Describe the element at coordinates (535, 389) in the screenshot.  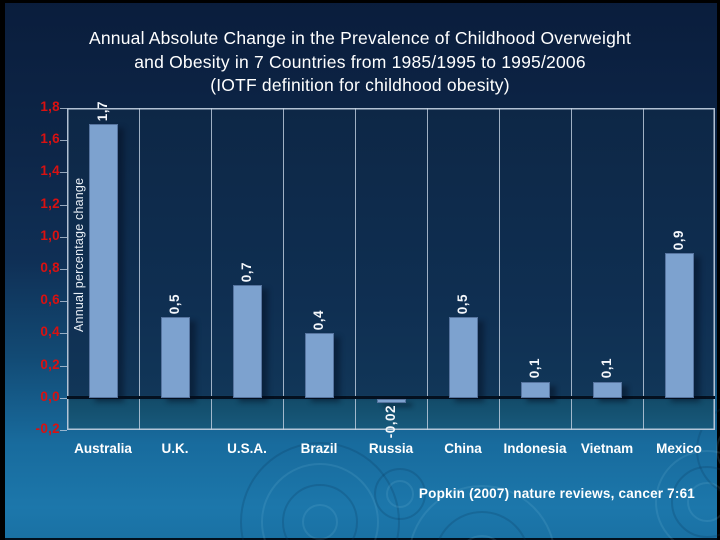
I see `bar-indonesia` at that location.